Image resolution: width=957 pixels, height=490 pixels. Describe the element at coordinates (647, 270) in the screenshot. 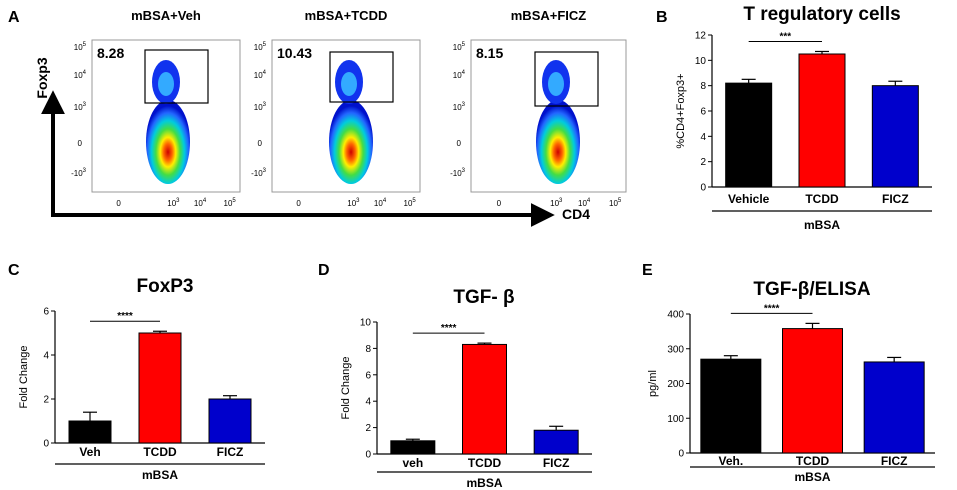

I see `panel-letter-e: E` at that location.